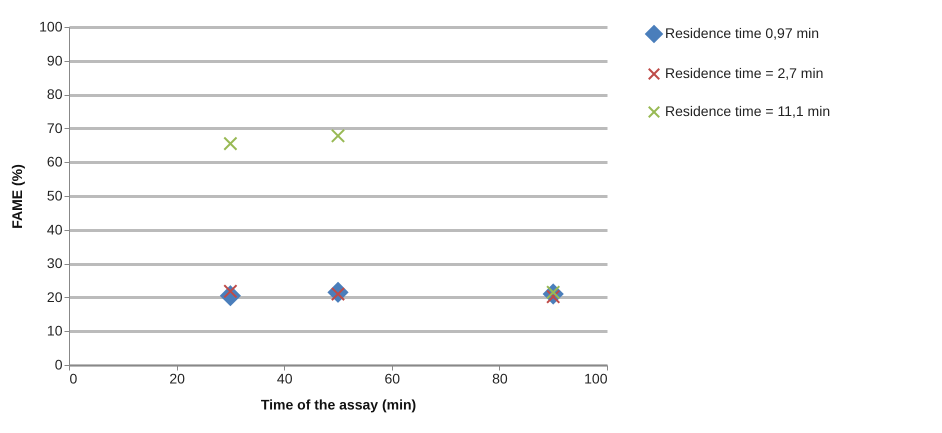 This screenshot has width=942, height=433. What do you see at coordinates (54, 330) in the screenshot?
I see `y-tick-label: 10` at bounding box center [54, 330].